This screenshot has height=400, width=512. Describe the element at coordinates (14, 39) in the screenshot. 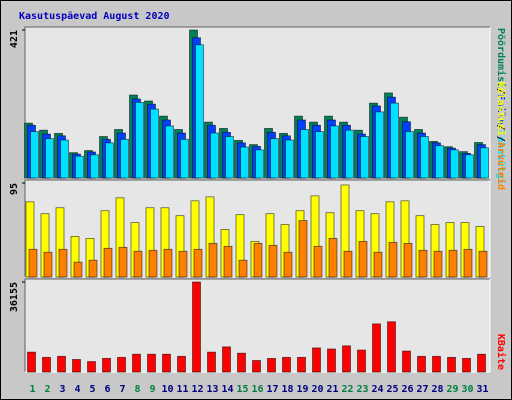

I see `y-tick-label: 421` at that location.